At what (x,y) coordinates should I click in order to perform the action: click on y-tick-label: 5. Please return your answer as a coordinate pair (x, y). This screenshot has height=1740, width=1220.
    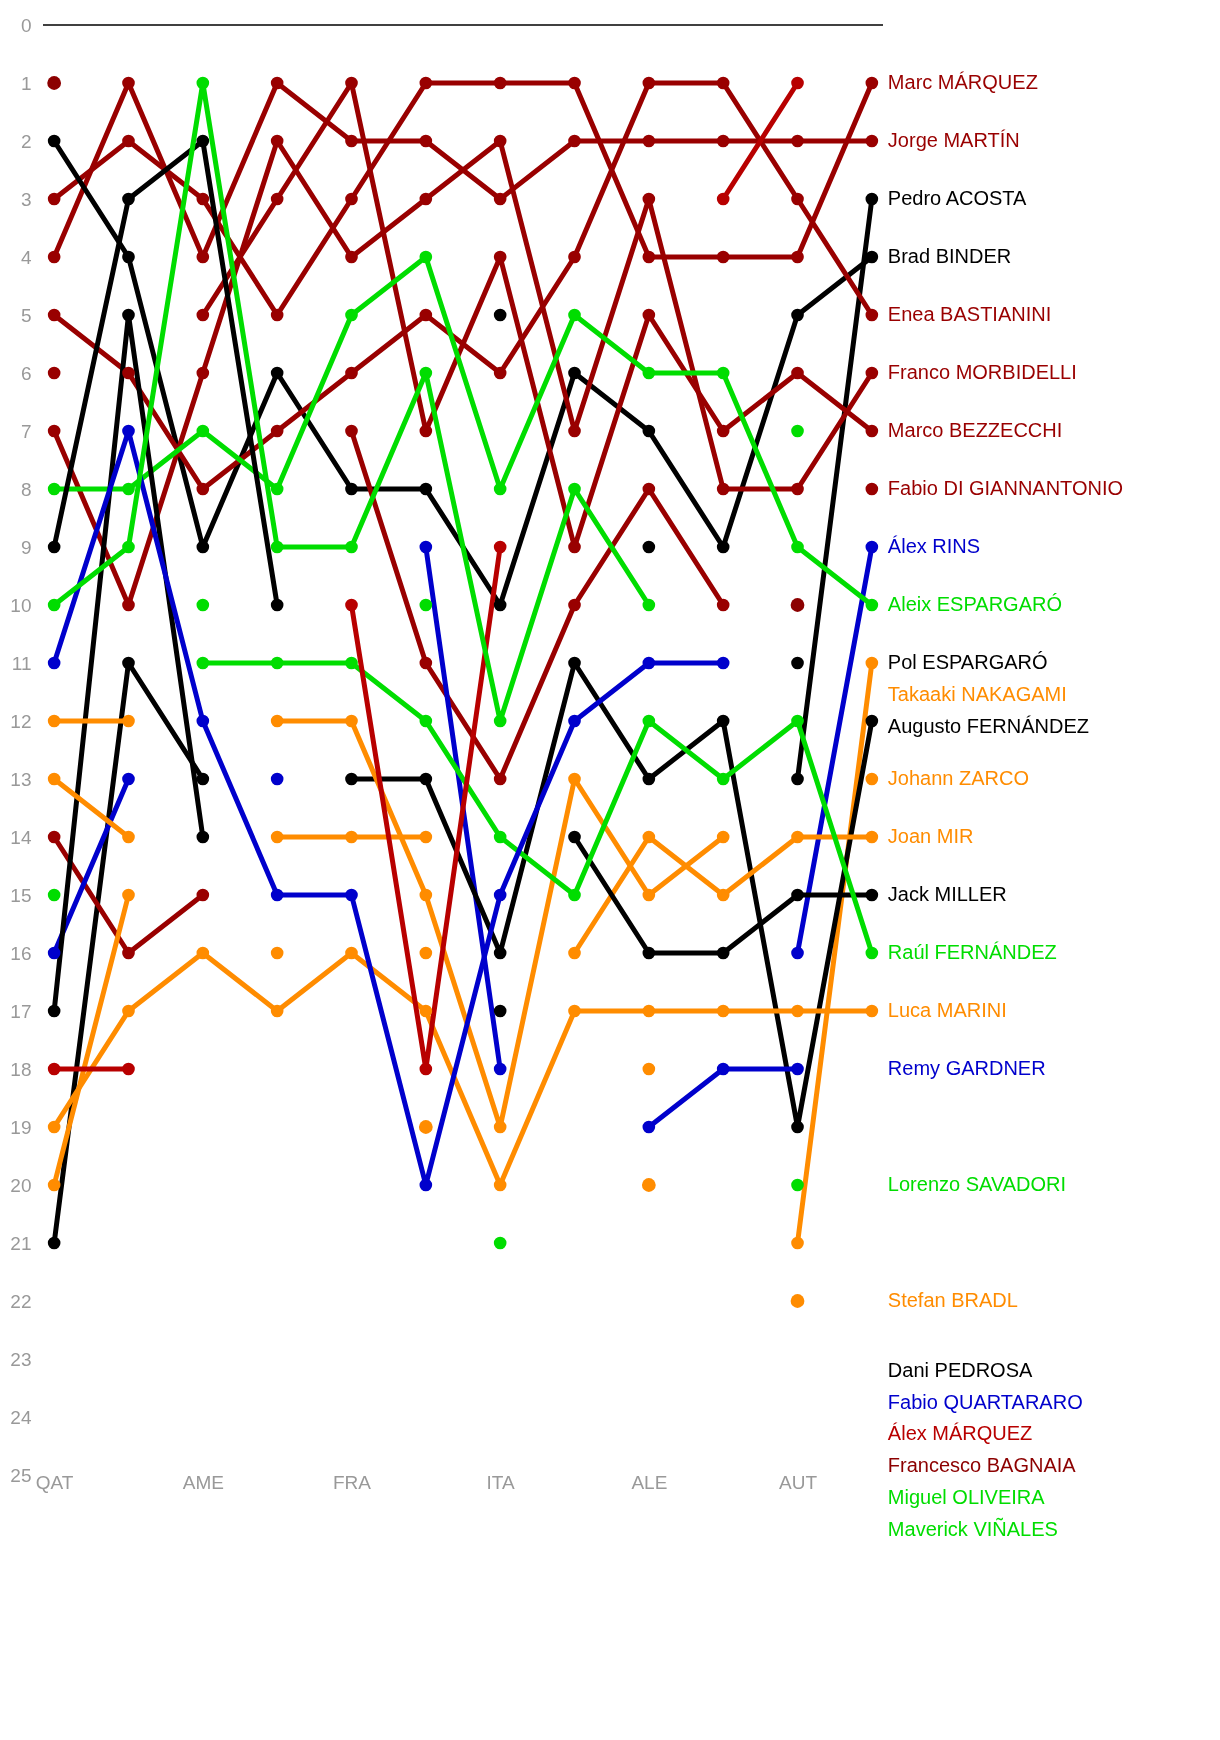
    Looking at the image, I should click on (26, 315).